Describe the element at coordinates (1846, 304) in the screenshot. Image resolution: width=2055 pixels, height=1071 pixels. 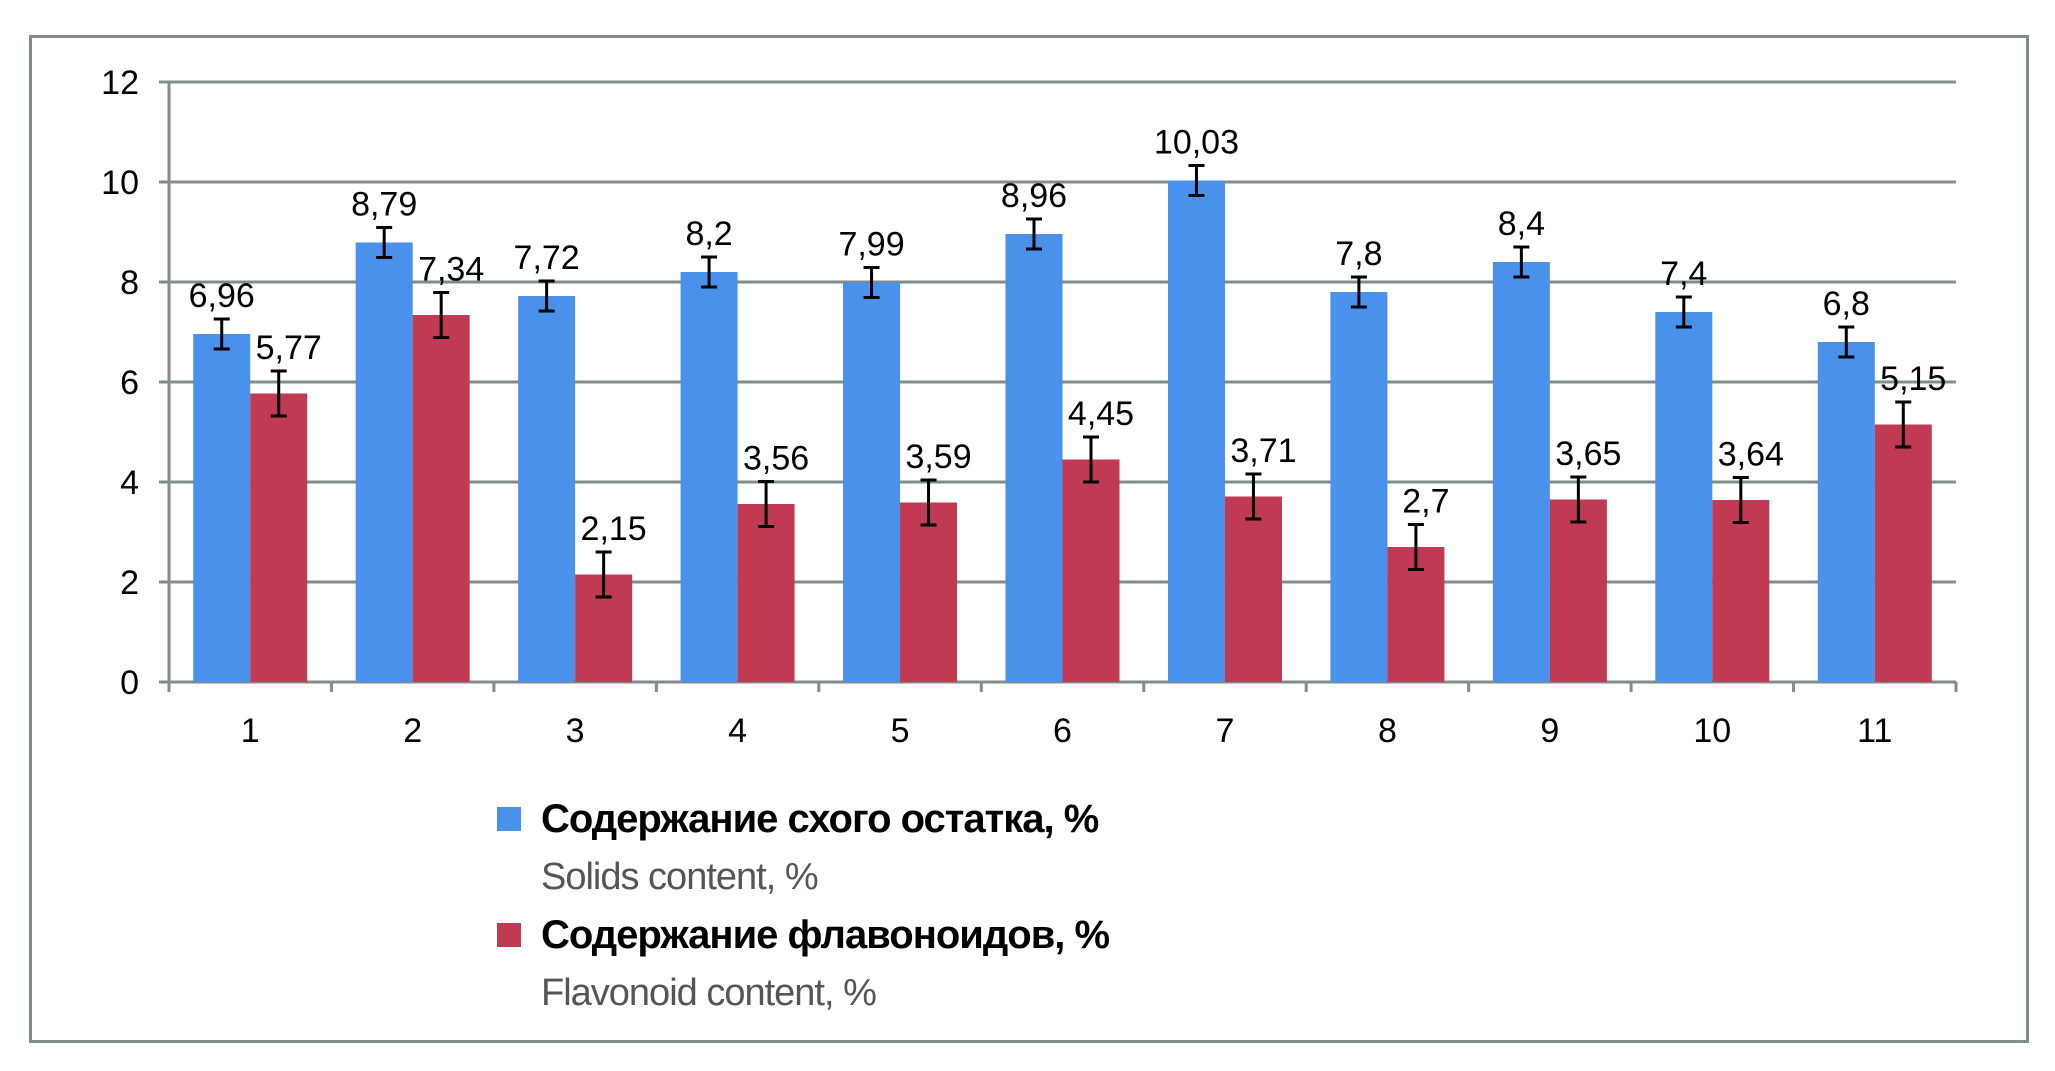
I see `data-label: 6,8` at that location.